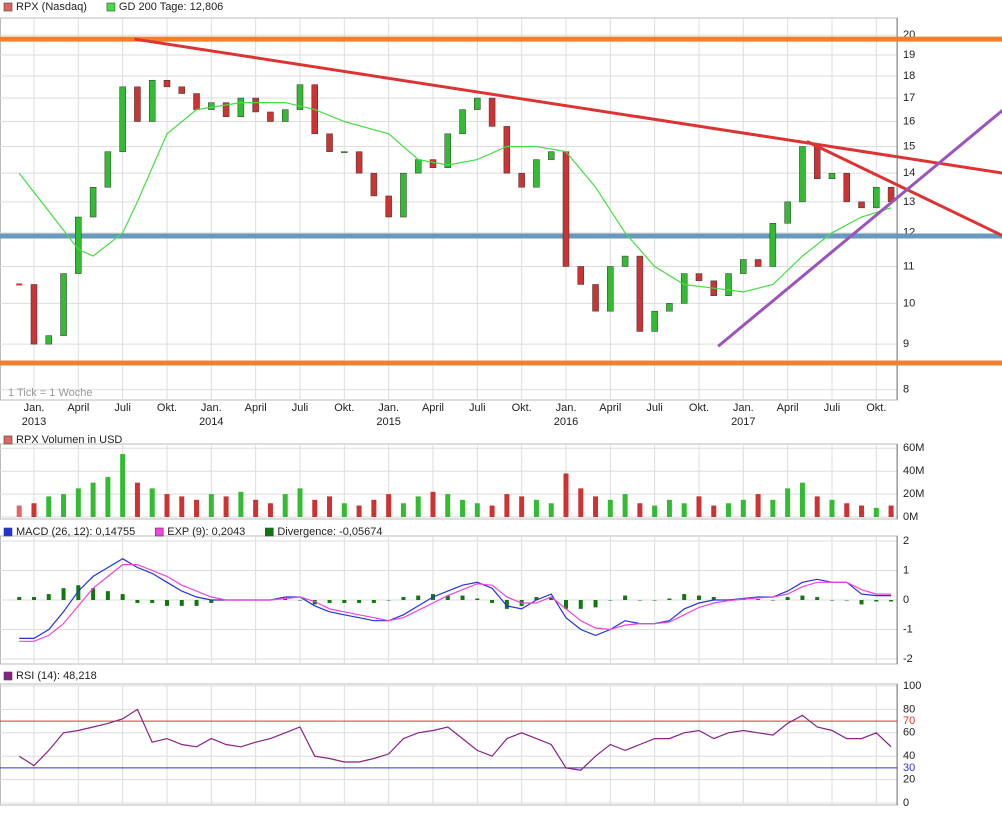  Describe the element at coordinates (906, 570) in the screenshot. I see `y-tick-label: 1` at that location.